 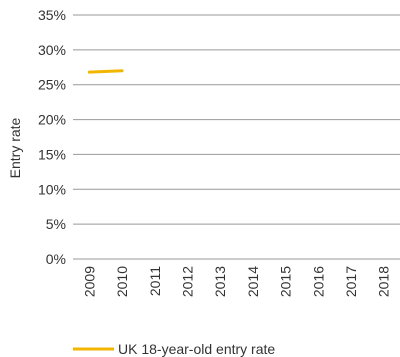 I want to click on y-tick-label: 15%, so click(x=52, y=154).